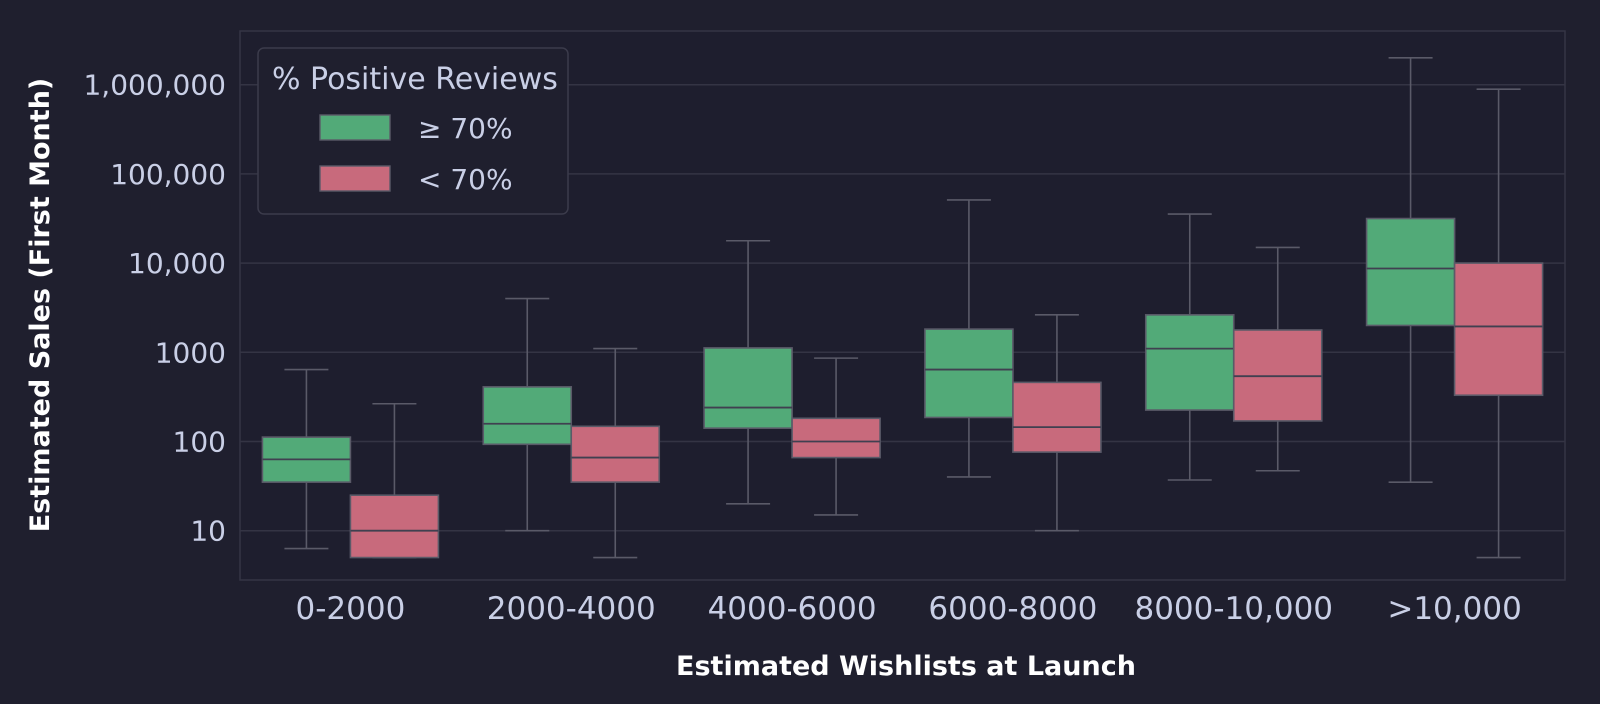 The image size is (1600, 704). I want to click on y-tick-label: 10, so click(208, 531).